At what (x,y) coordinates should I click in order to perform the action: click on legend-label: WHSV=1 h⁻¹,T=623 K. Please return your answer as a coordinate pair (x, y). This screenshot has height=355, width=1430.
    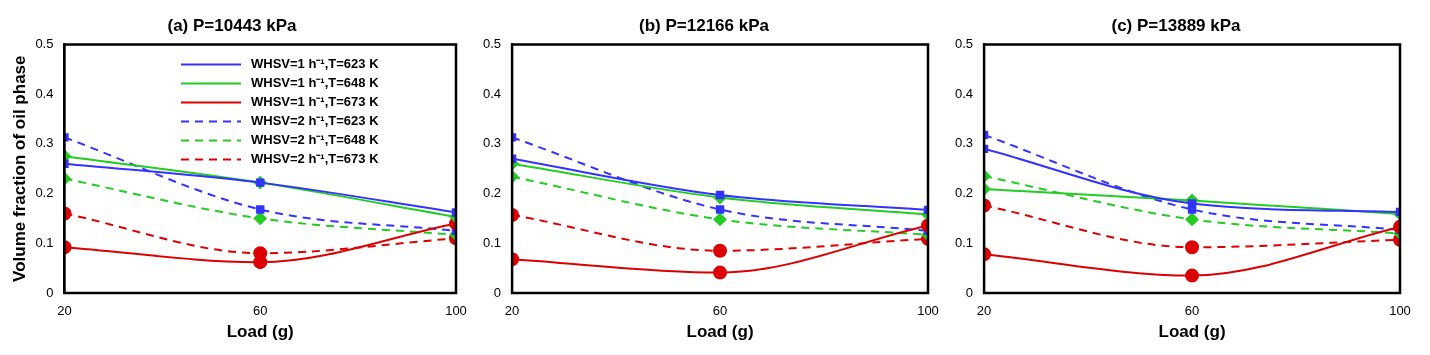
    Looking at the image, I should click on (315, 63).